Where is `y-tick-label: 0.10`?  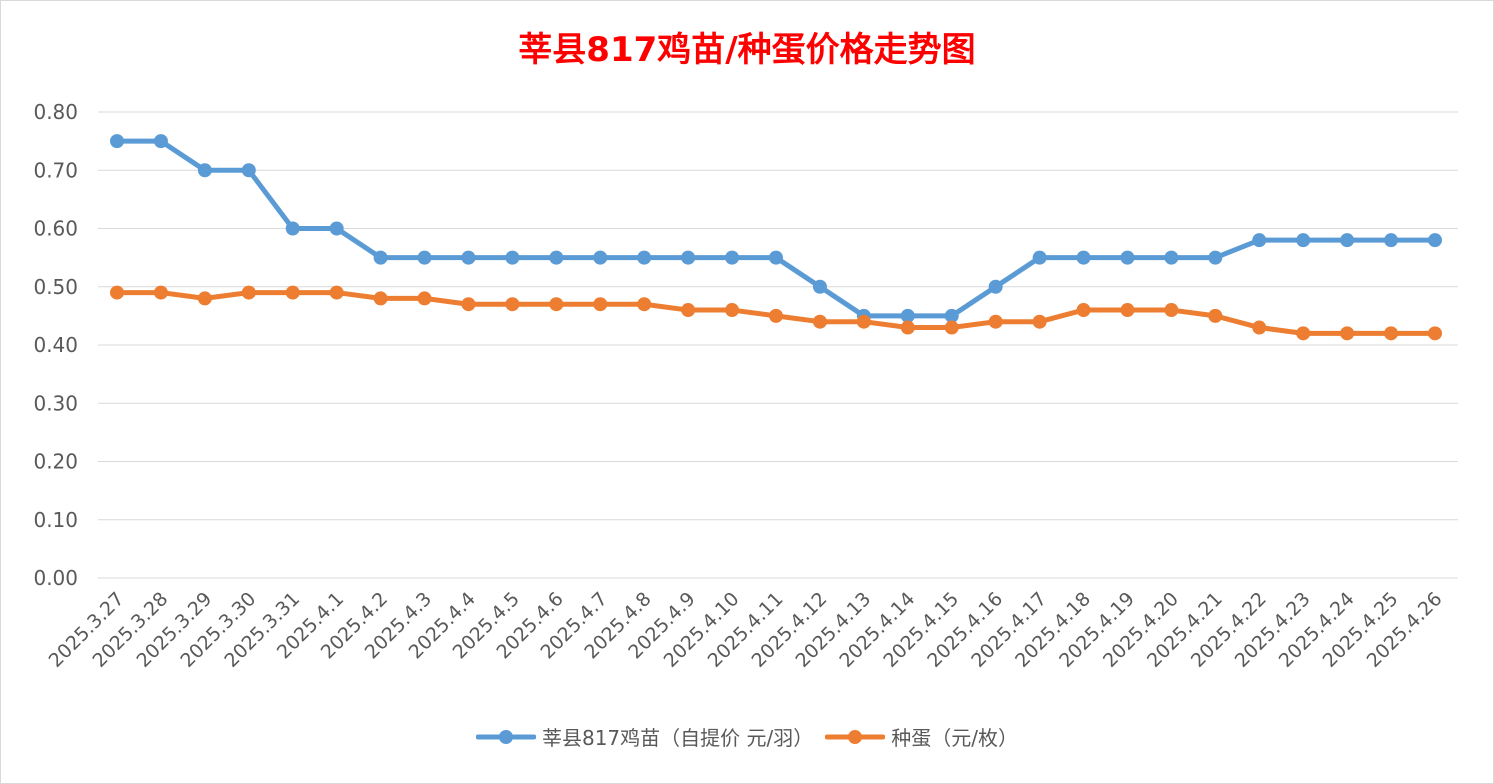
y-tick-label: 0.10 is located at coordinates (55, 520).